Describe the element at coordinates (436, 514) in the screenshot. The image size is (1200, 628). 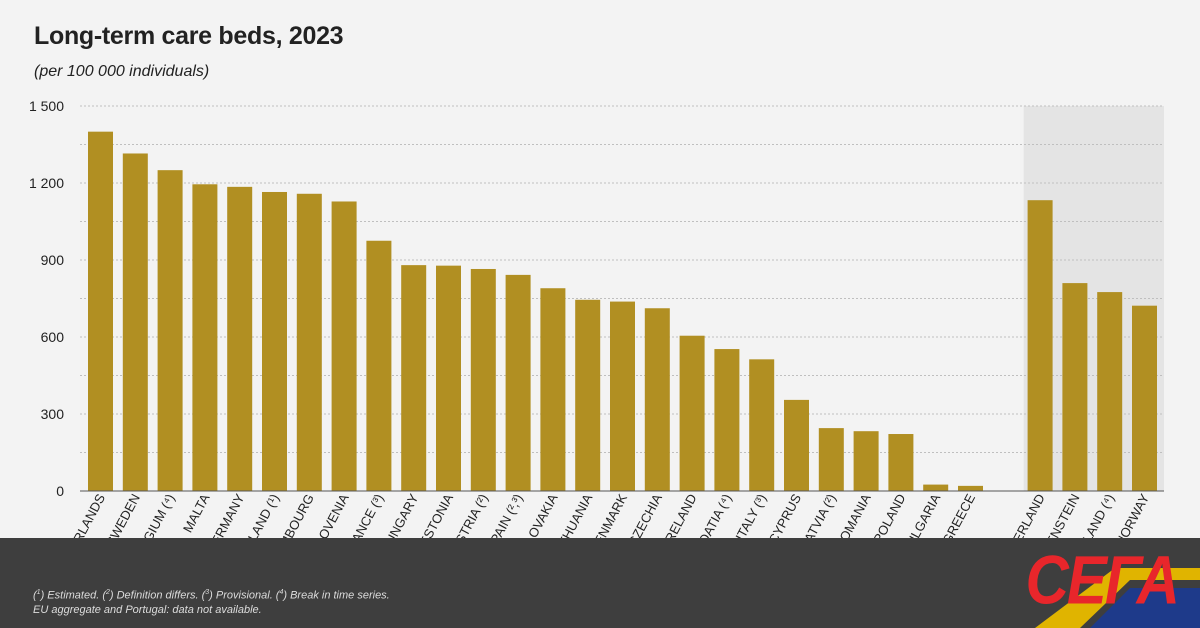
I see `x-tick-label: ESTONIA` at that location.